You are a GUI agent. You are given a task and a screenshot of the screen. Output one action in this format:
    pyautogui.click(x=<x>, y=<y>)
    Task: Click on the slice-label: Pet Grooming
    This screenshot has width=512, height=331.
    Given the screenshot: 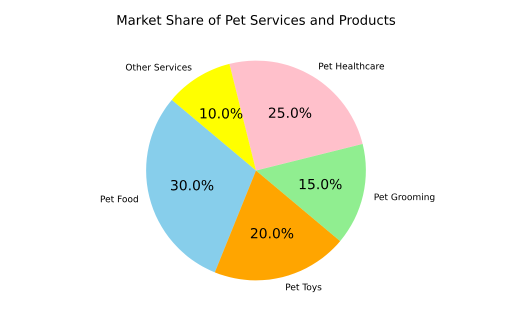 What is the action you would take?
    pyautogui.click(x=404, y=197)
    